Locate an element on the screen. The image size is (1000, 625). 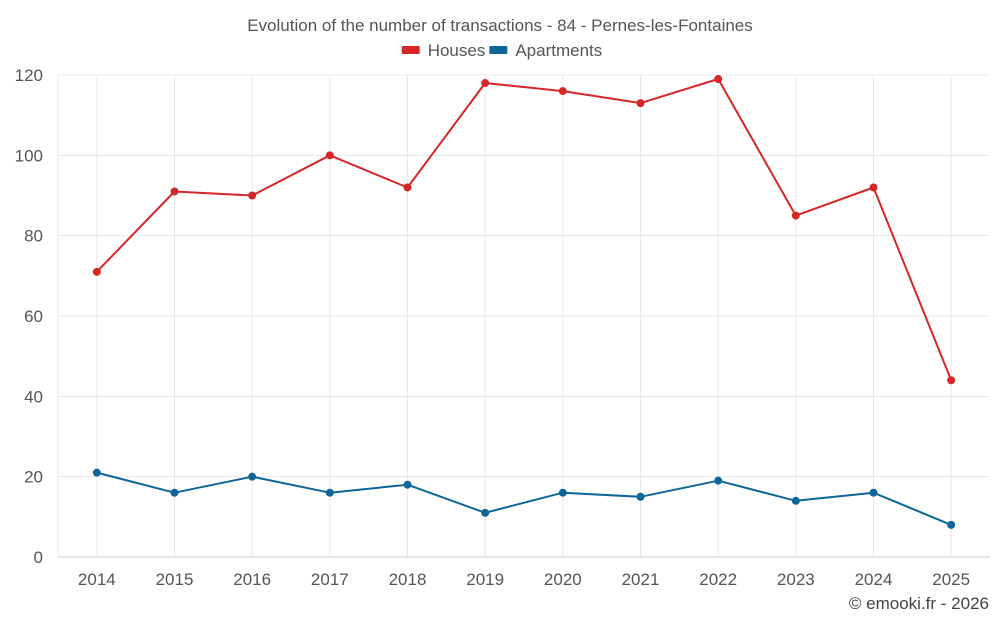
legend: Houses Apartments is located at coordinates (502, 50).